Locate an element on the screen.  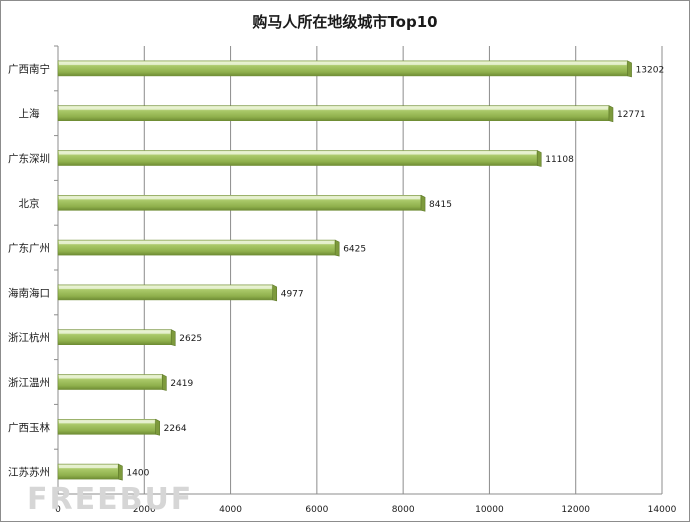
category-label: 广东深圳 is located at coordinates (29, 158).